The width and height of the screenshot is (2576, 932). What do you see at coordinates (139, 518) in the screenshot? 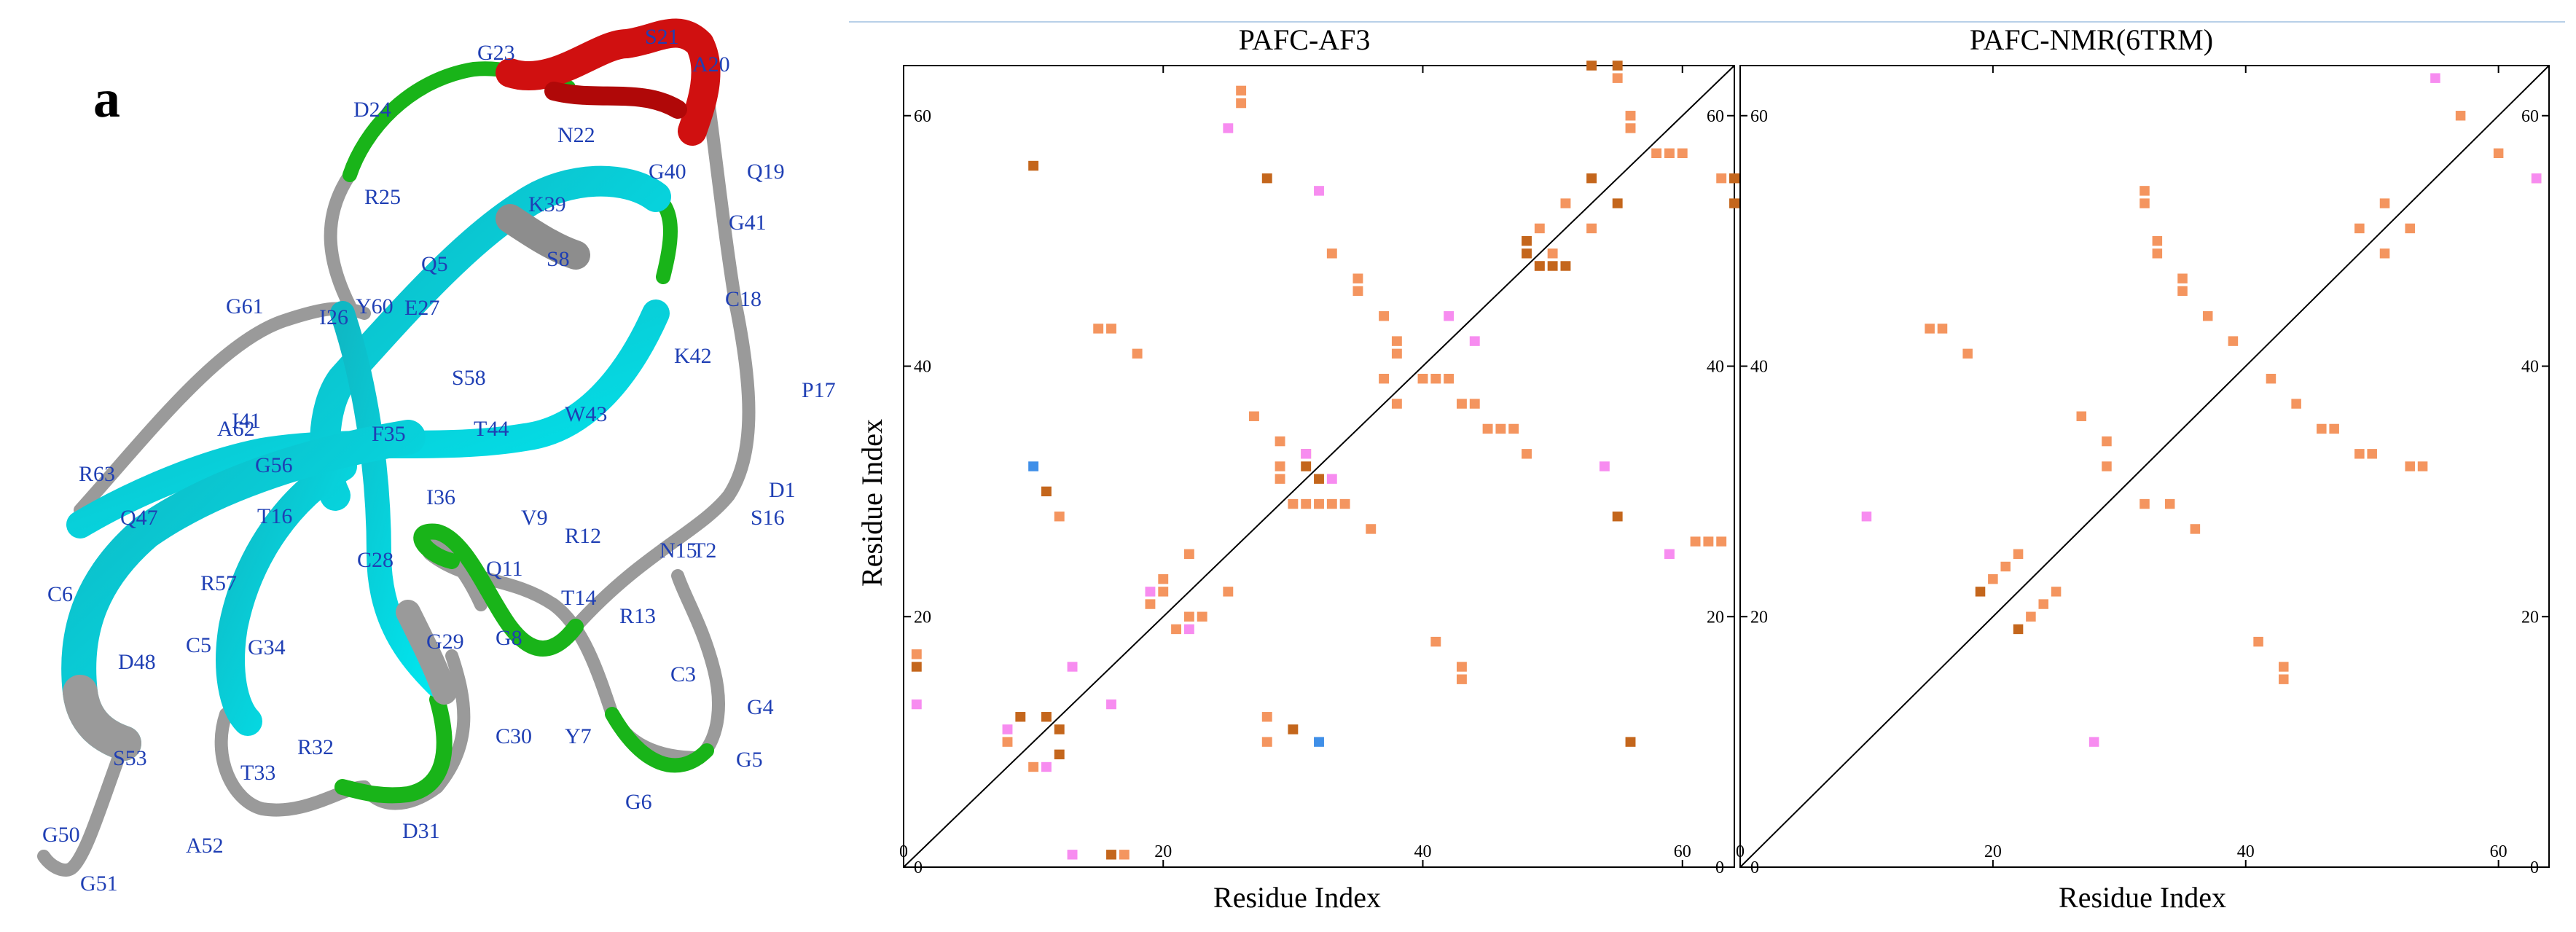
I see `residue-label: Q47` at bounding box center [139, 518].